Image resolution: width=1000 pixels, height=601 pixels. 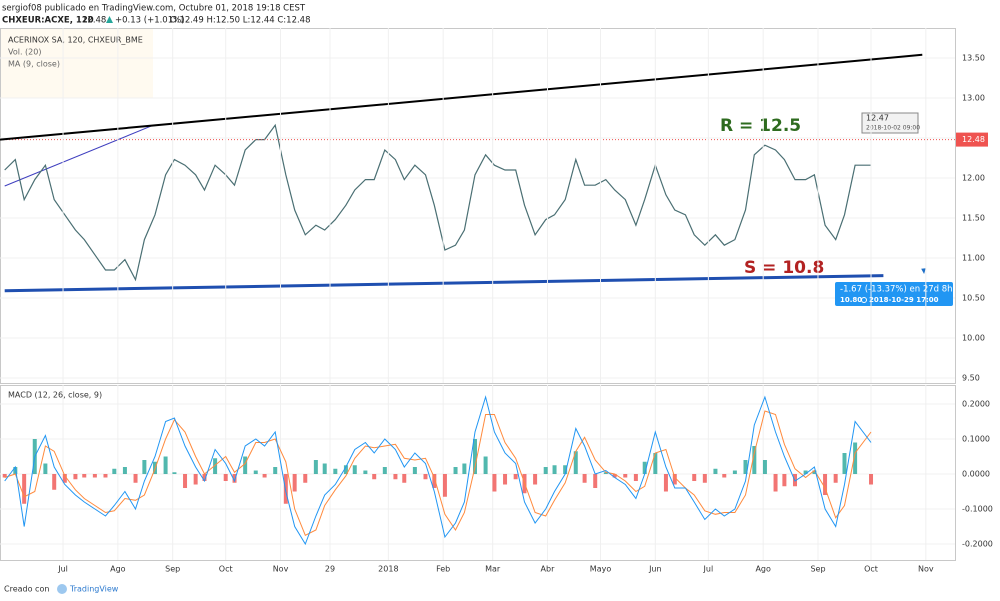 What do you see at coordinates (708, 569) in the screenshot?
I see `x-tick-label: Jul` at bounding box center [708, 569].